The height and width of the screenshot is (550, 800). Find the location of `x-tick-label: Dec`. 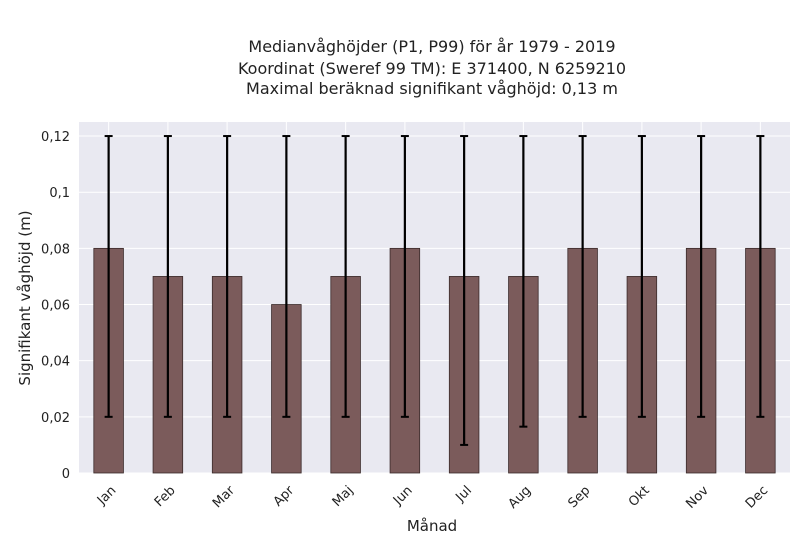

x-tick-label: Dec is located at coordinates (757, 497).